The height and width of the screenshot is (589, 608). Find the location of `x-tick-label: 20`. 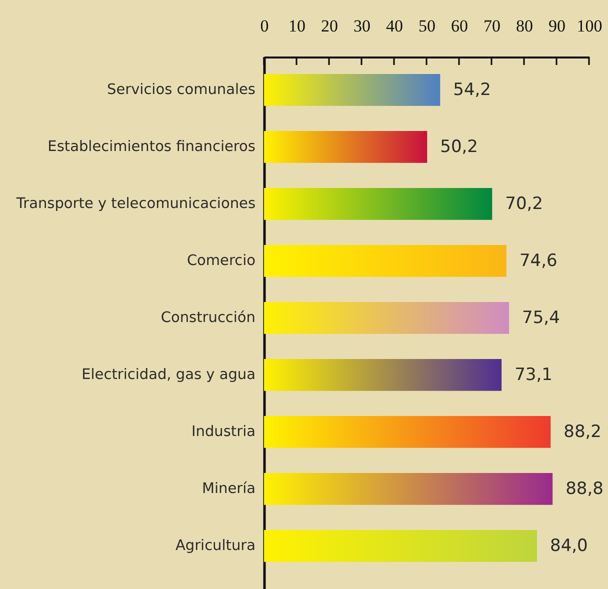

x-tick-label: 20 is located at coordinates (329, 26).